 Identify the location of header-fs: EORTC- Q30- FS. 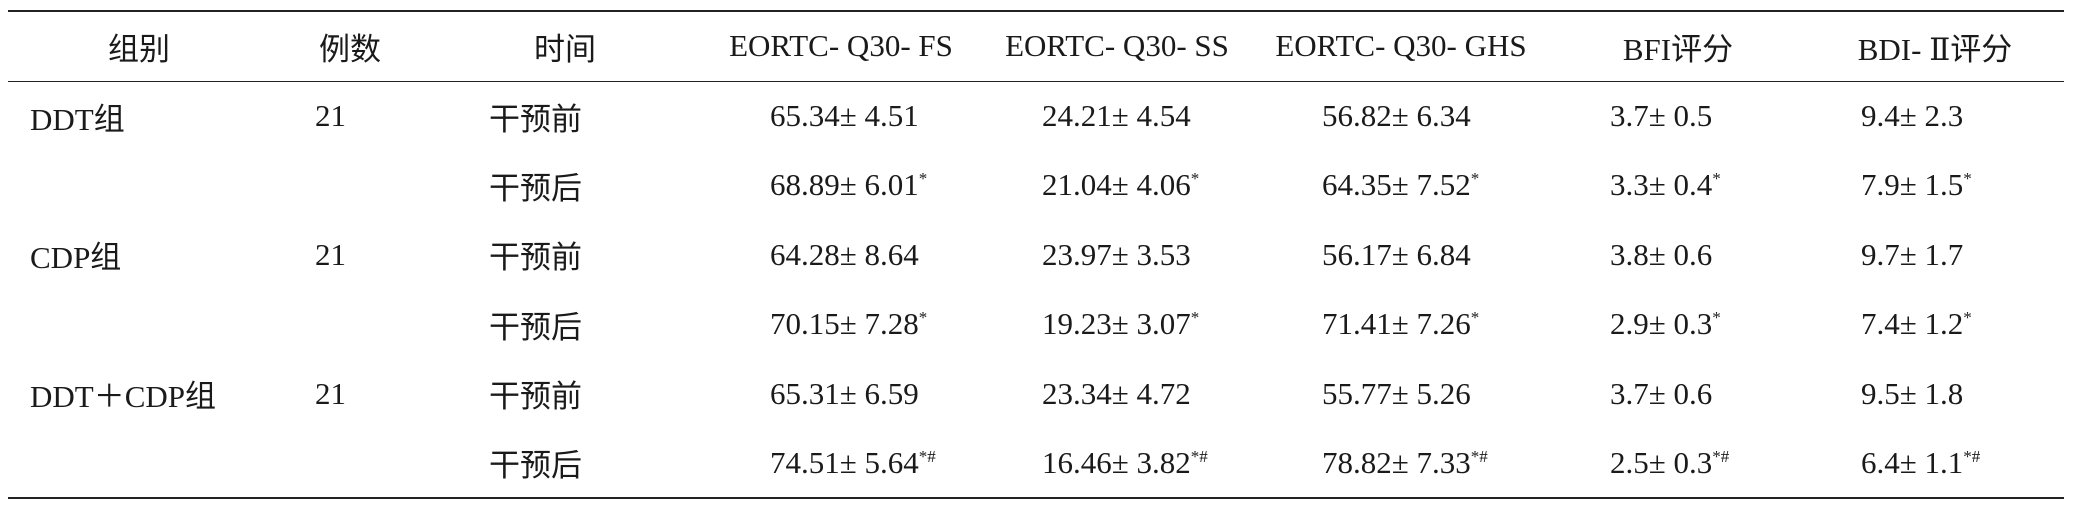
(841, 46).